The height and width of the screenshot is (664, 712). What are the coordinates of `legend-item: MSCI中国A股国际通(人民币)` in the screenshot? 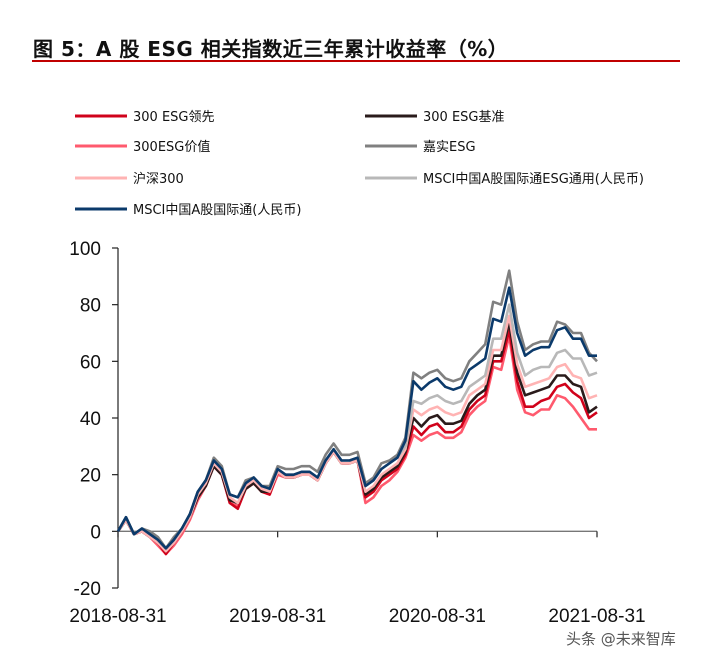 It's located at (188, 210).